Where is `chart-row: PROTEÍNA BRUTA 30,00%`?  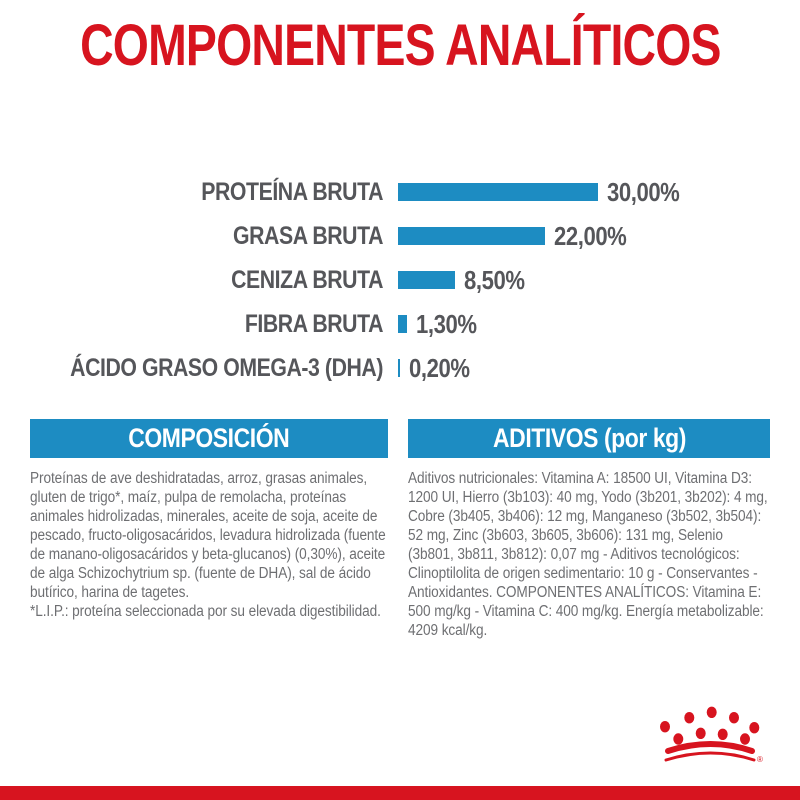
chart-row: PROTEÍNA BRUTA 30,00% is located at coordinates (400, 192).